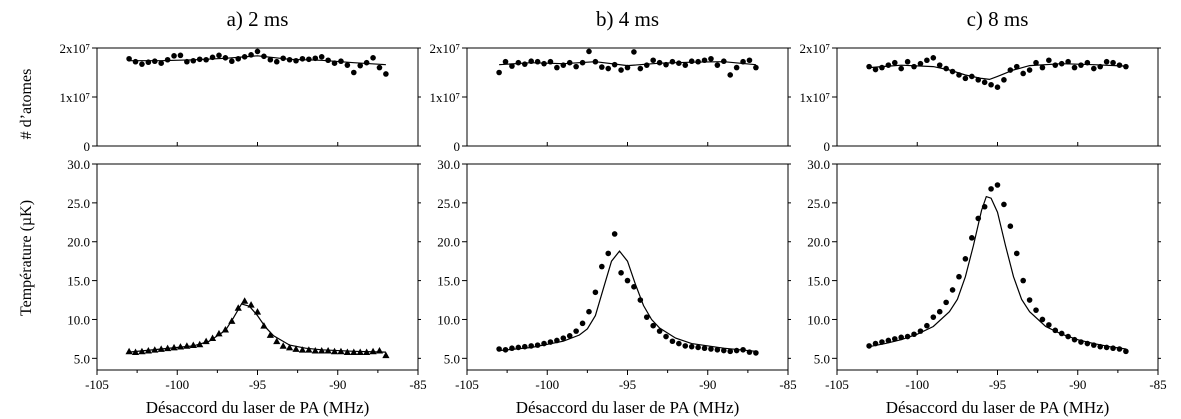 This screenshot has height=419, width=1181. Describe the element at coordinates (787, 384) in the screenshot. I see `x-tick-label: -85` at that location.